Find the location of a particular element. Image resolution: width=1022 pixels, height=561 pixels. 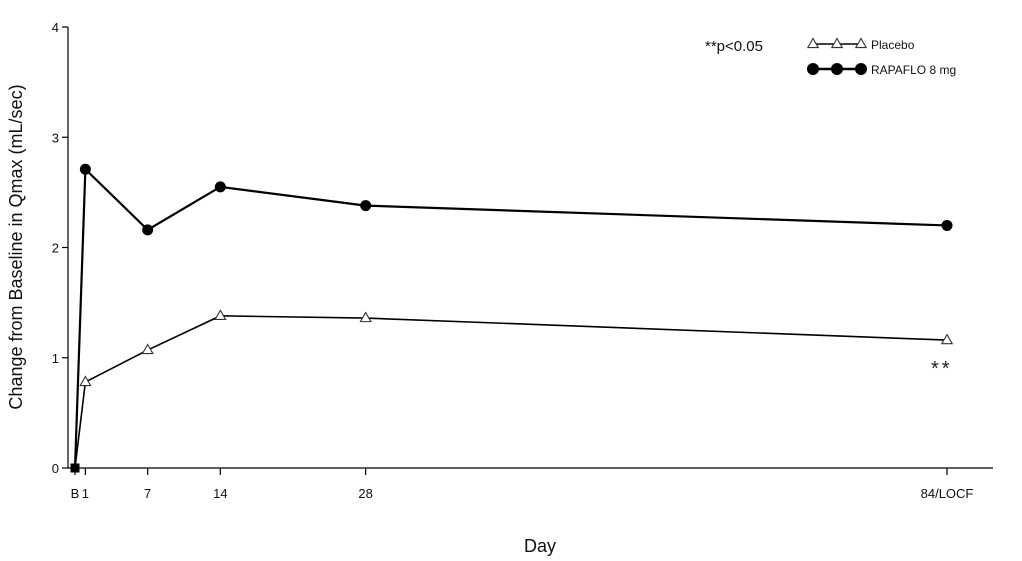

legend: Placebo RAPAFLO 8 mg is located at coordinates (881, 57).